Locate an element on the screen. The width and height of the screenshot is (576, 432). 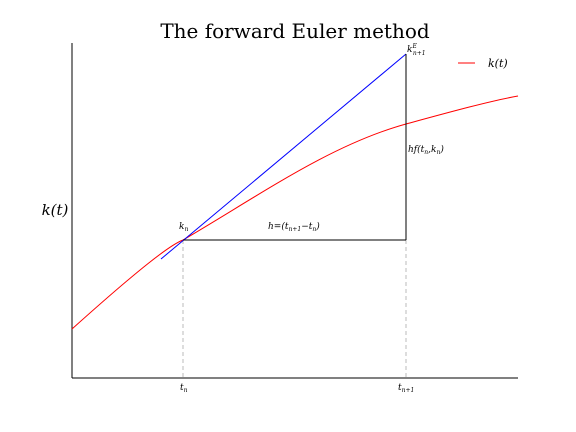
label-kn1-euler: kE n+1 is located at coordinates (416, 50).